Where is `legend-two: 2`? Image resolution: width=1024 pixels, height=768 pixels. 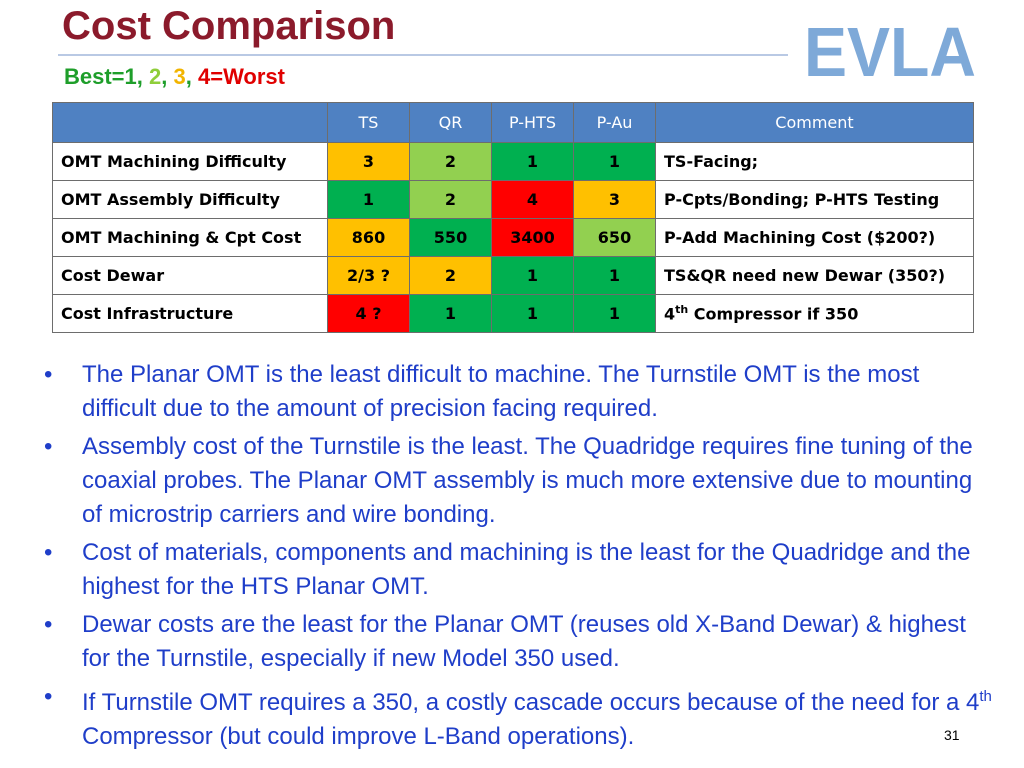 legend-two: 2 is located at coordinates (155, 76).